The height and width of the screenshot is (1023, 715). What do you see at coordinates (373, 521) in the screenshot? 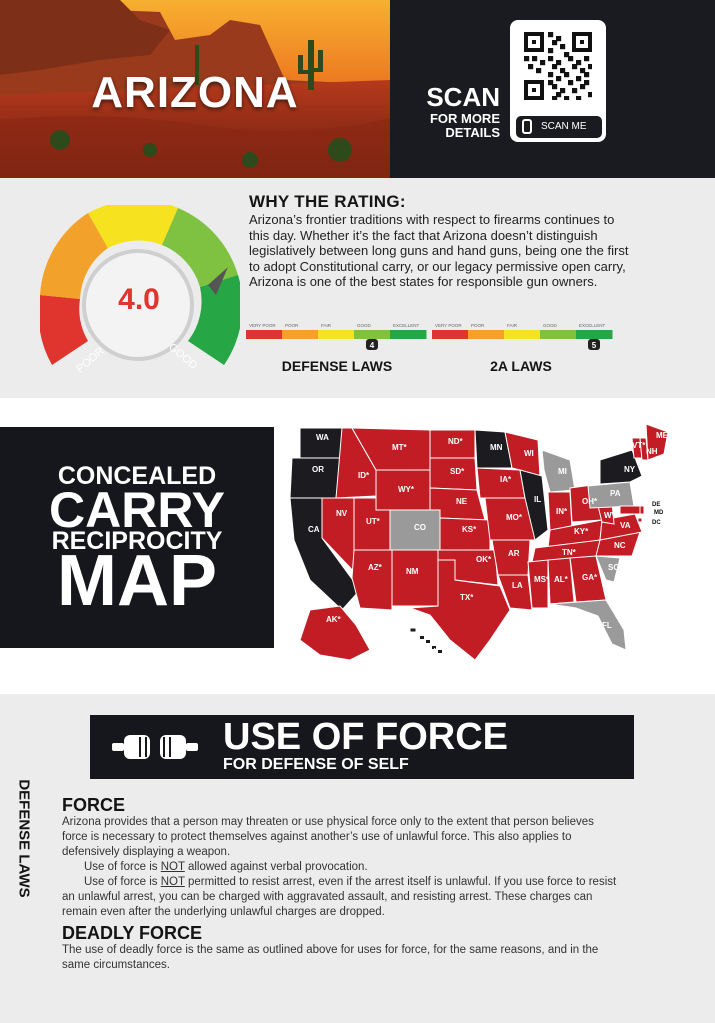
I see `state-label: UT*` at bounding box center [373, 521].